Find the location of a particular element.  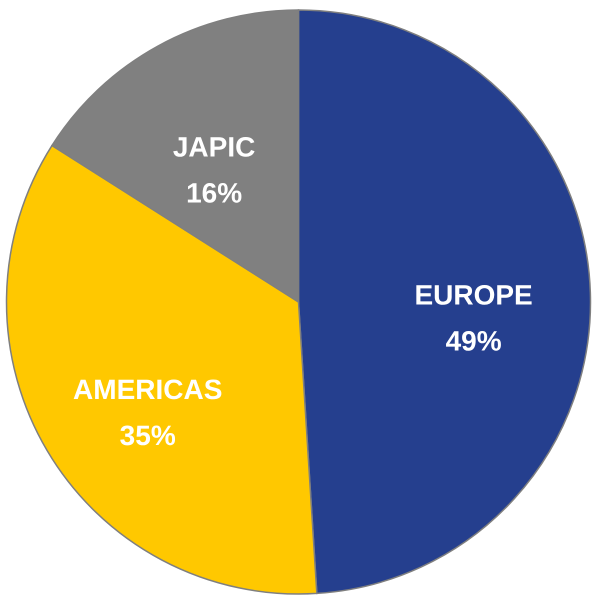

slice-label: EUROPE is located at coordinates (473, 294).